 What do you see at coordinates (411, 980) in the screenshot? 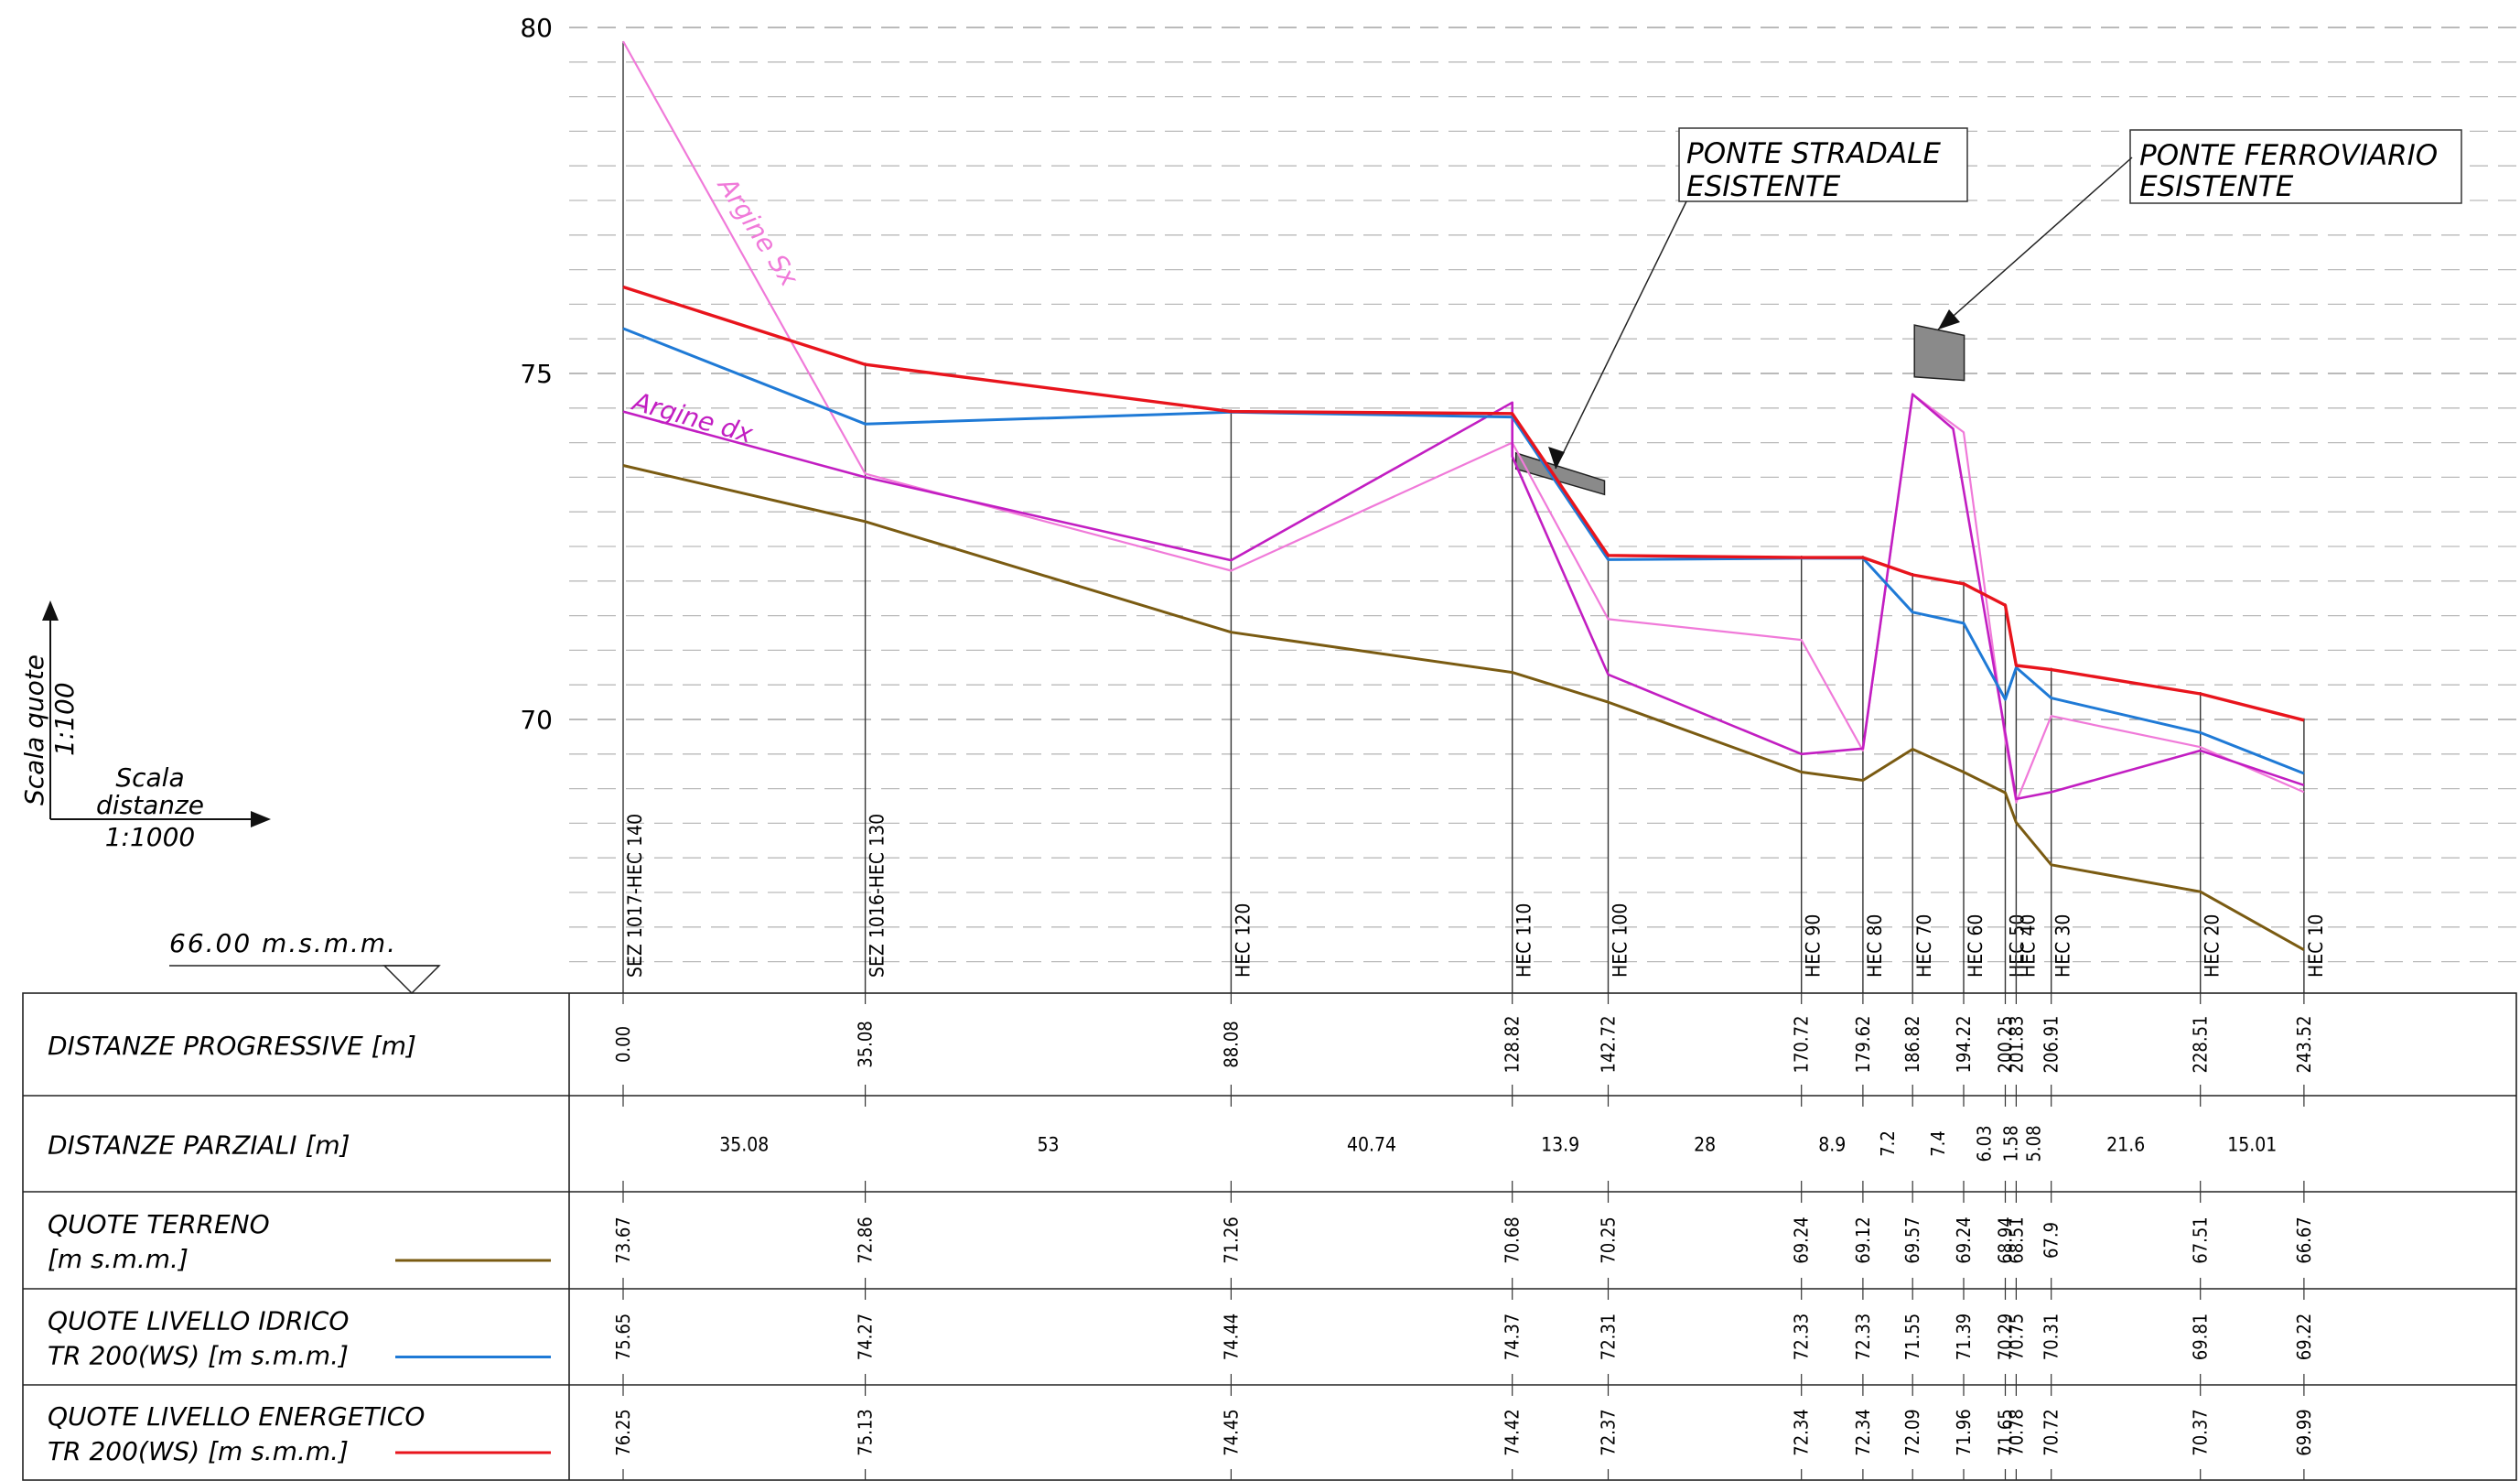
I see `datum-marker` at bounding box center [411, 980].